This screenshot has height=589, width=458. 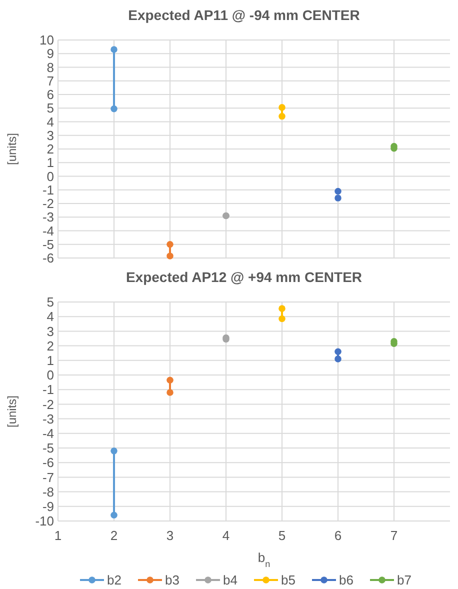 What do you see at coordinates (338, 535) in the screenshot?
I see `x-tick-label: 6` at bounding box center [338, 535].